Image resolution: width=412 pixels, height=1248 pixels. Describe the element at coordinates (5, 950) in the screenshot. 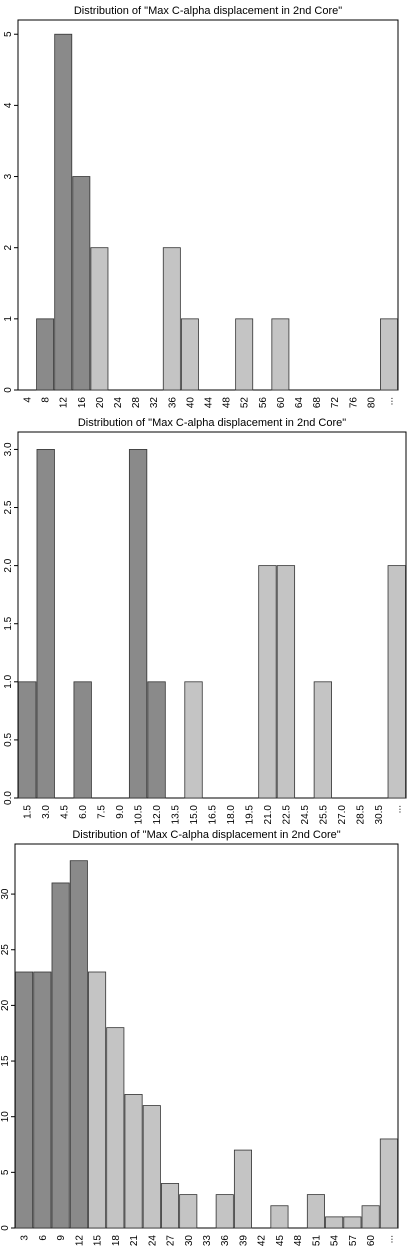

I see `y-tick-label: 25` at that location.